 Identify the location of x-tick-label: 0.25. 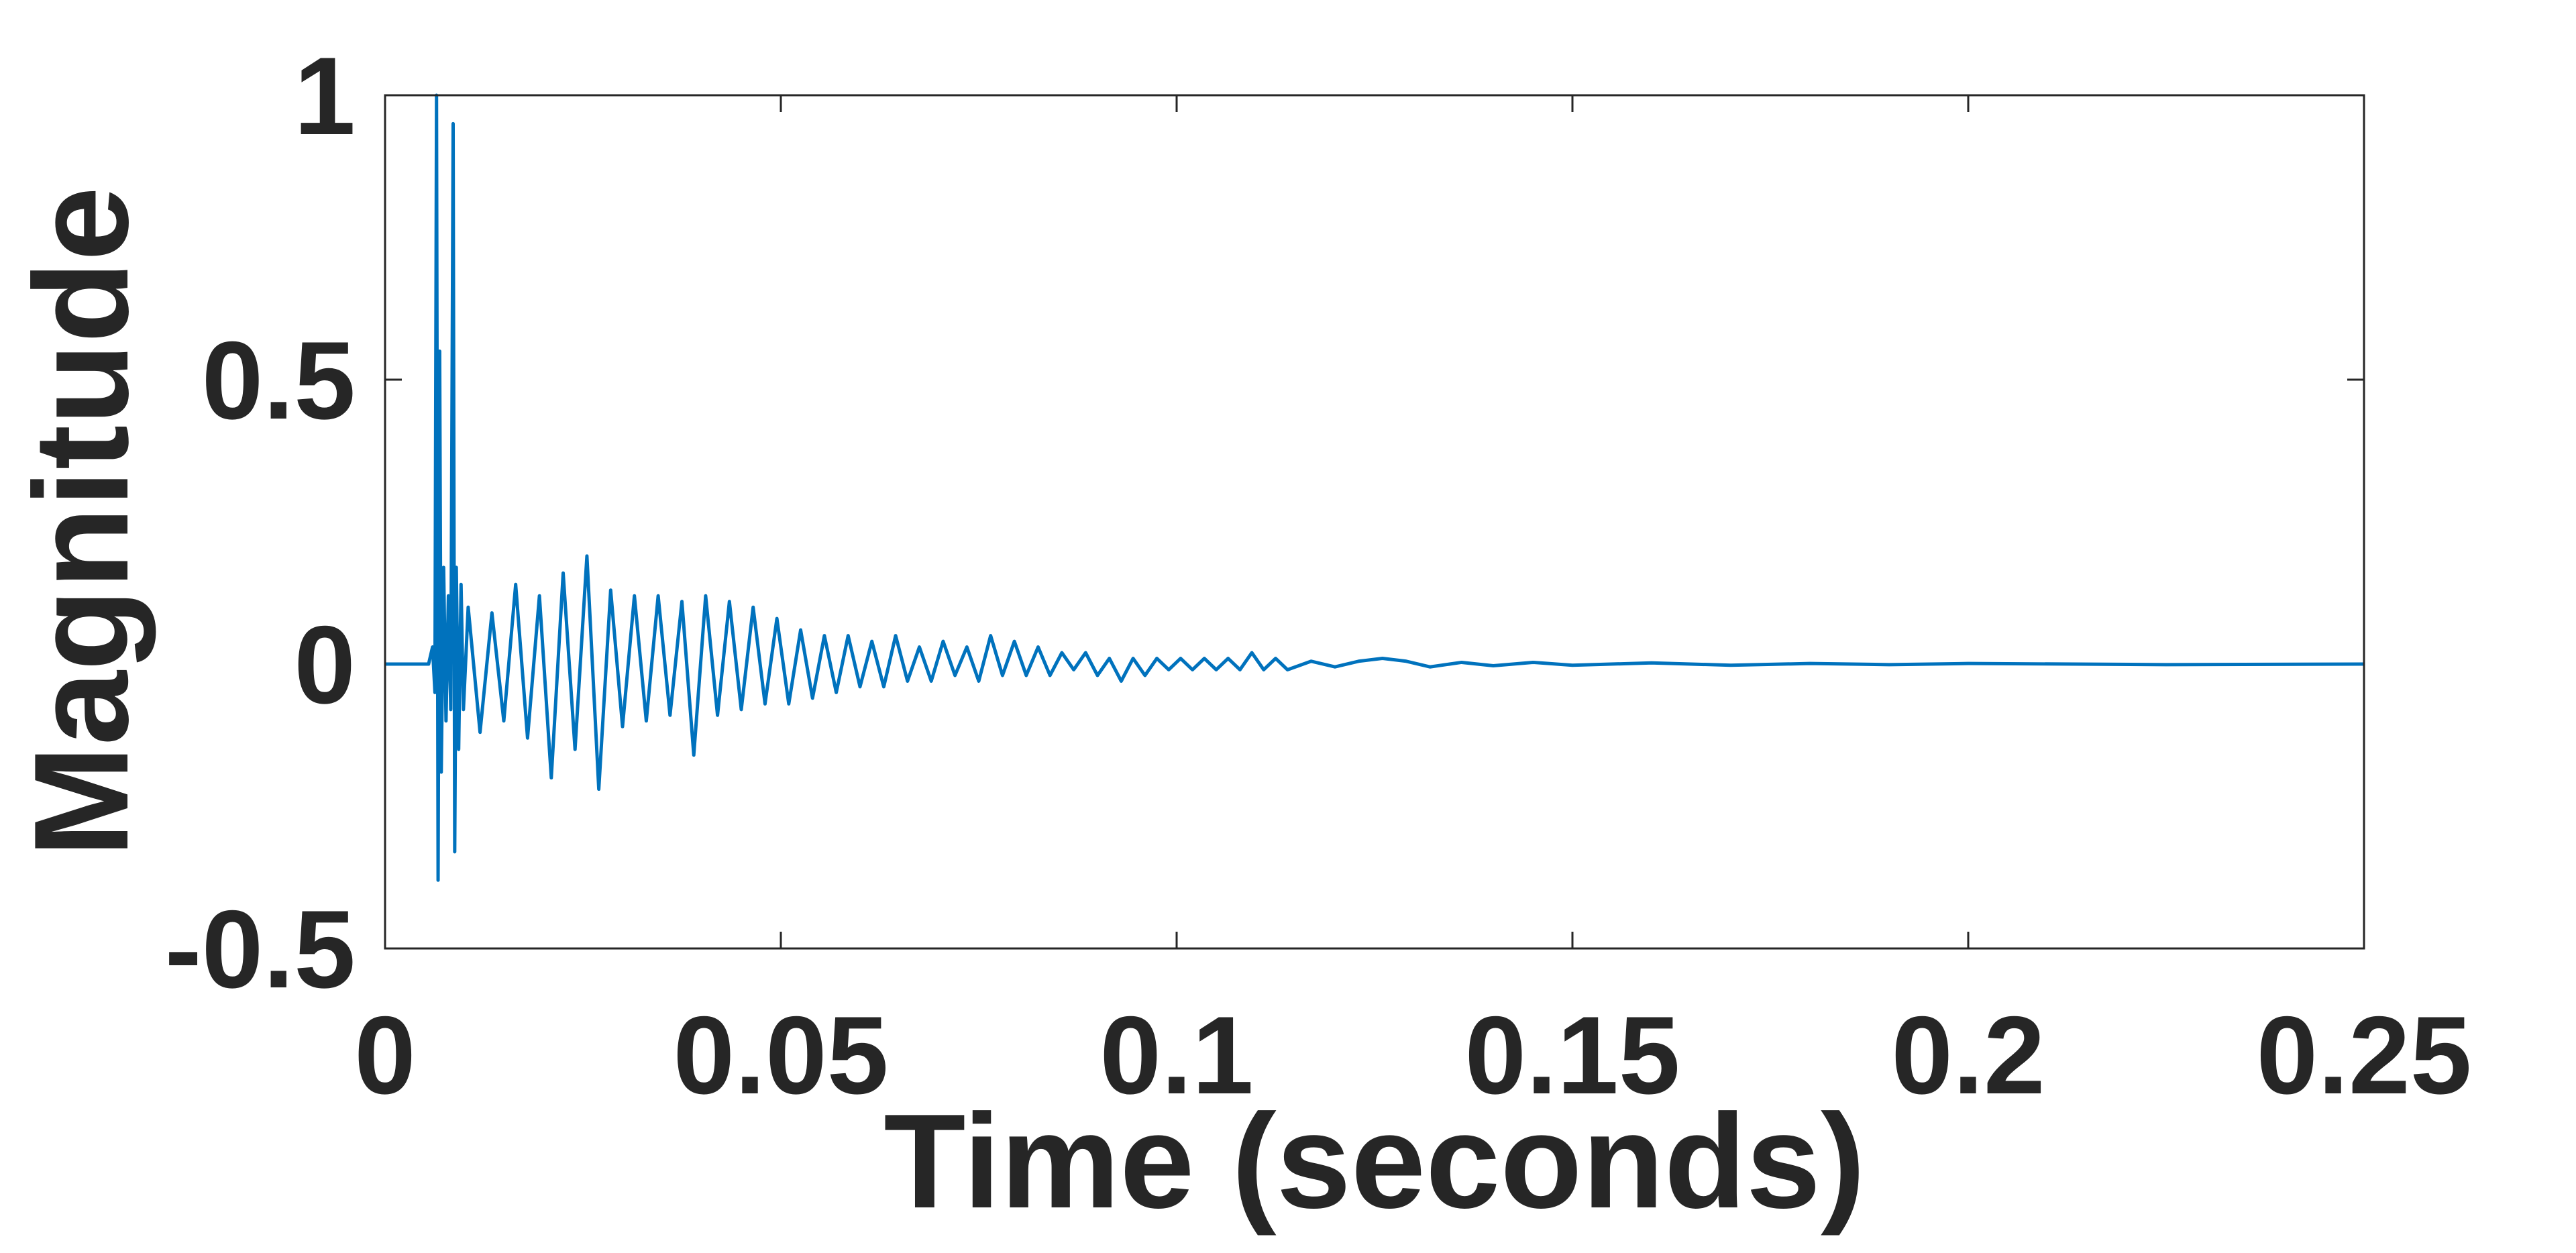
(2363, 1055).